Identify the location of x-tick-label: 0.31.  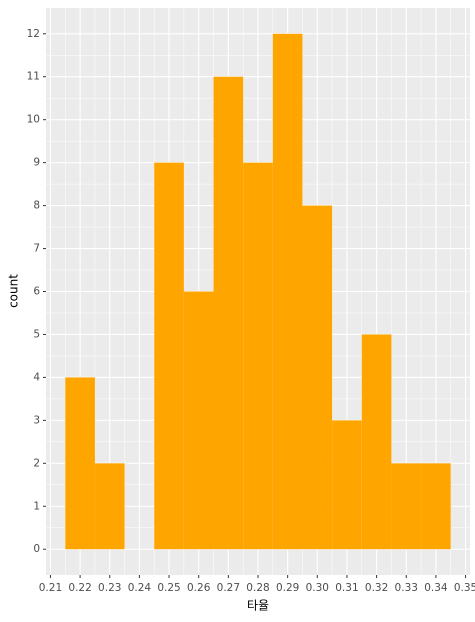
(346, 588).